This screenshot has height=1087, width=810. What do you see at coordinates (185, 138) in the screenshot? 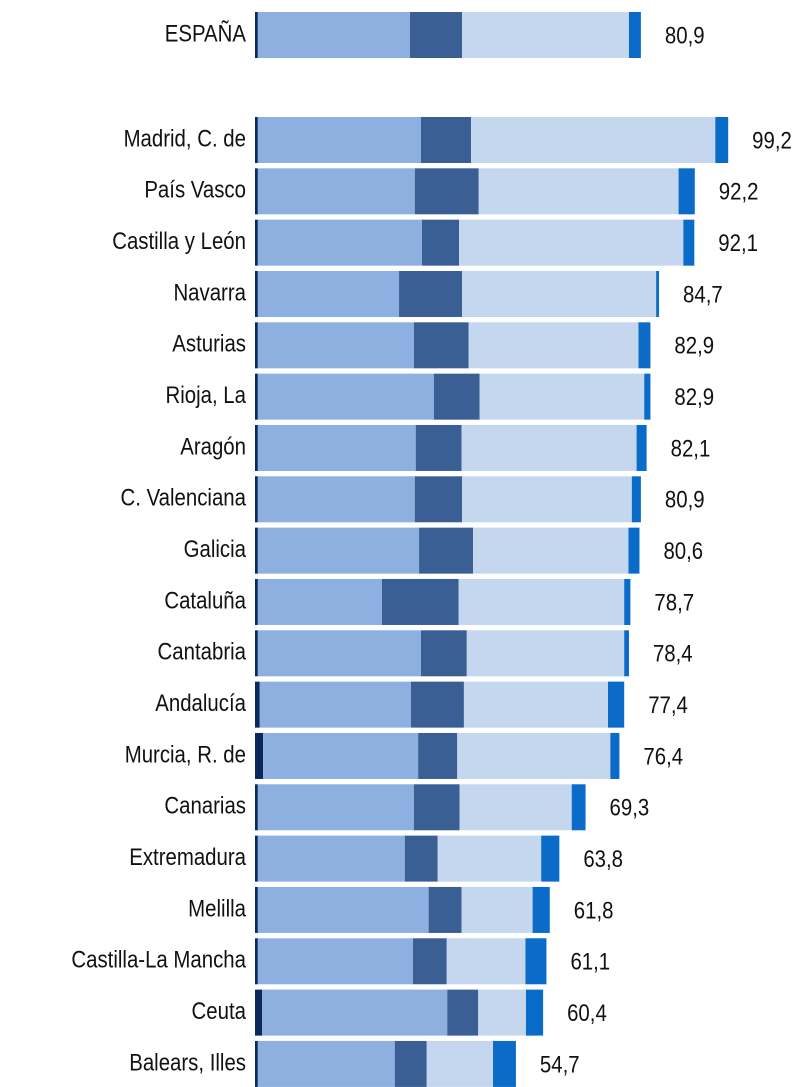
I see `category-label: Madrid, C. de` at bounding box center [185, 138].